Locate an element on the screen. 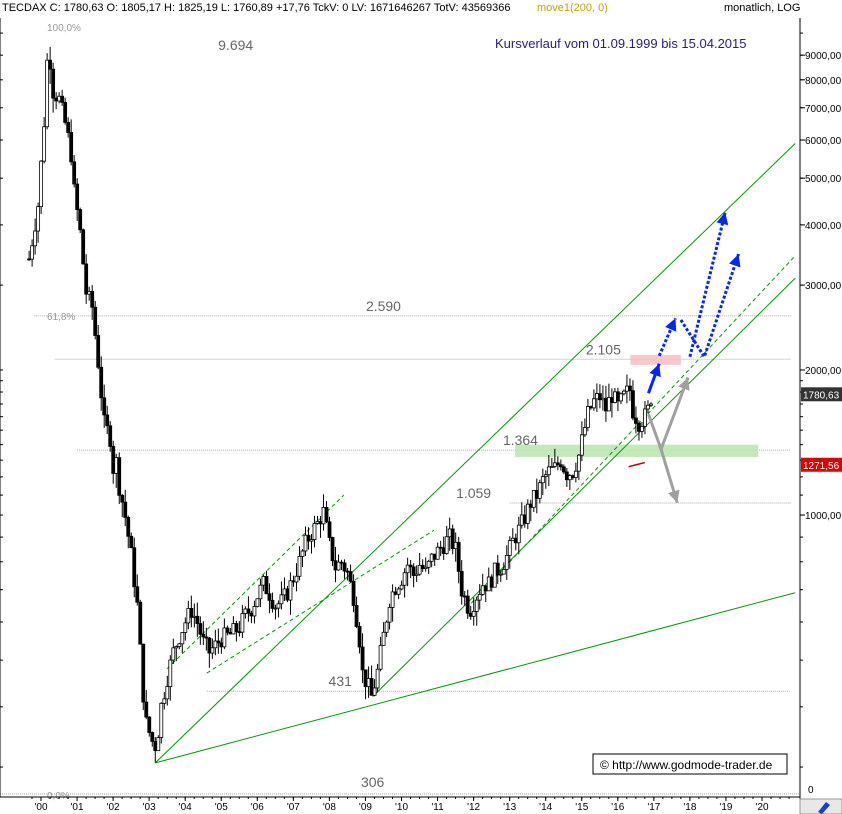 The image size is (842, 814). x-tick-label: '03 is located at coordinates (149, 807).